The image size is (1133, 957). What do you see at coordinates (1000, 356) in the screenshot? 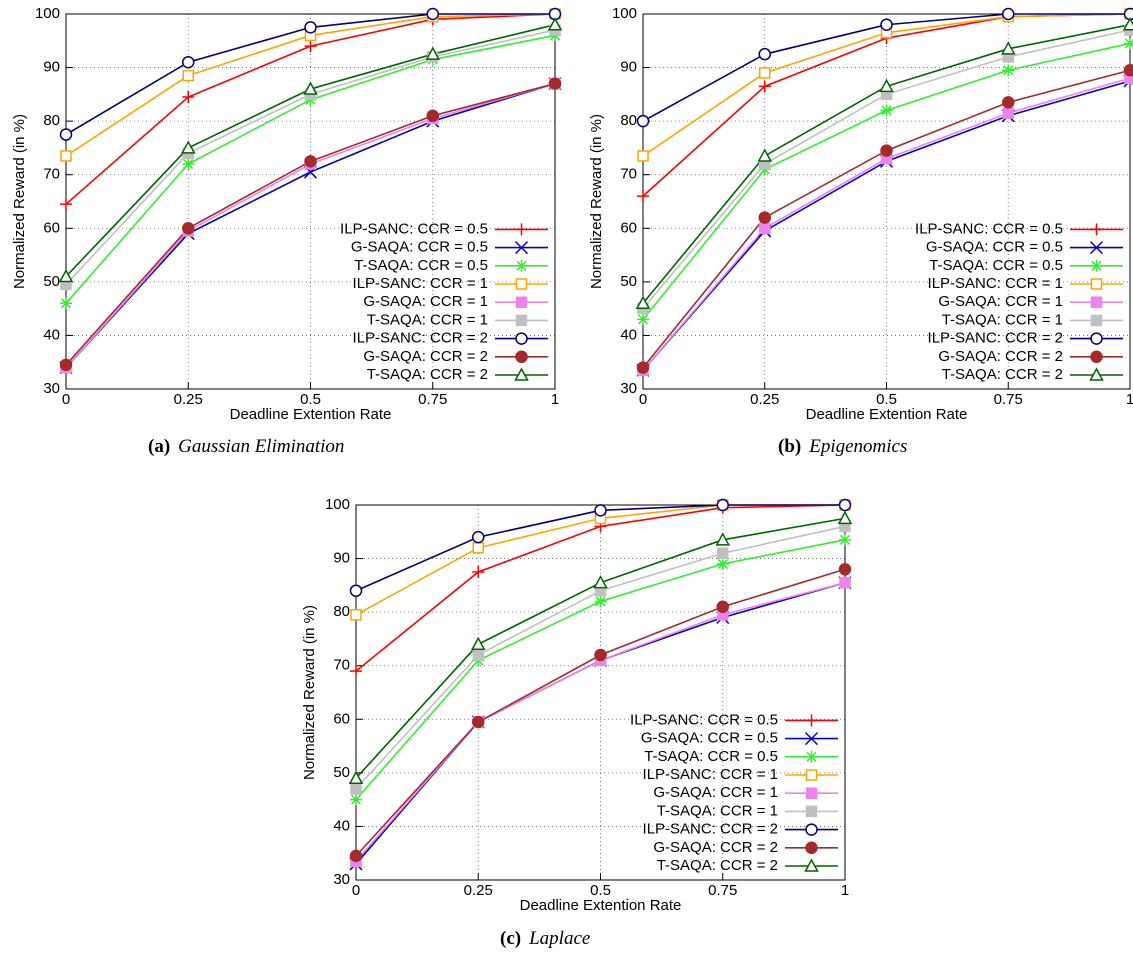
I see `legend-label: G-SAQA: CCR = 2` at bounding box center [1000, 356].